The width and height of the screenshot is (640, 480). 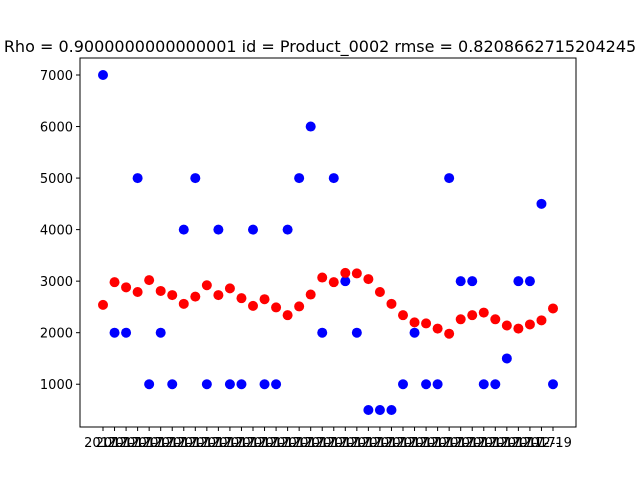 I want to click on y-tick-label: 1000, so click(x=56, y=385).